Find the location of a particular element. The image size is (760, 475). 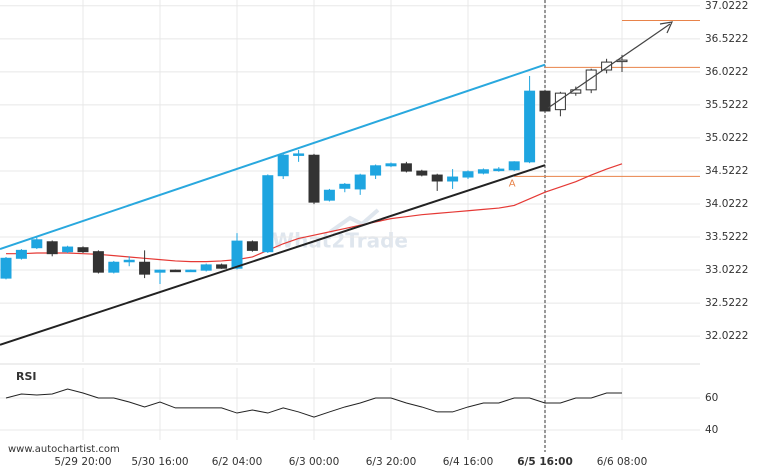

x-tick-label: 6/4 16:00 is located at coordinates (468, 462).